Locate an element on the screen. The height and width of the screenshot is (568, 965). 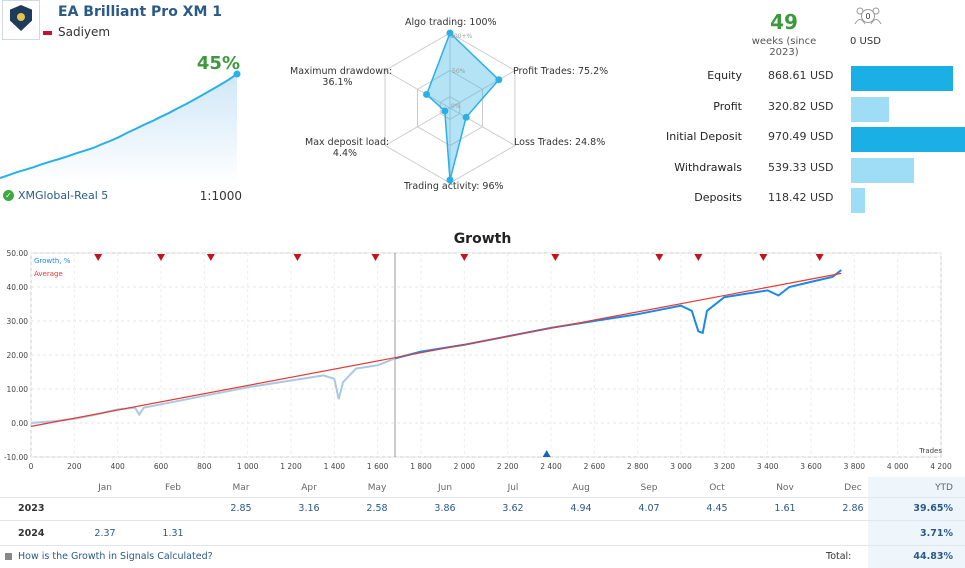
weeks-count: 49 is located at coordinates (784, 22).